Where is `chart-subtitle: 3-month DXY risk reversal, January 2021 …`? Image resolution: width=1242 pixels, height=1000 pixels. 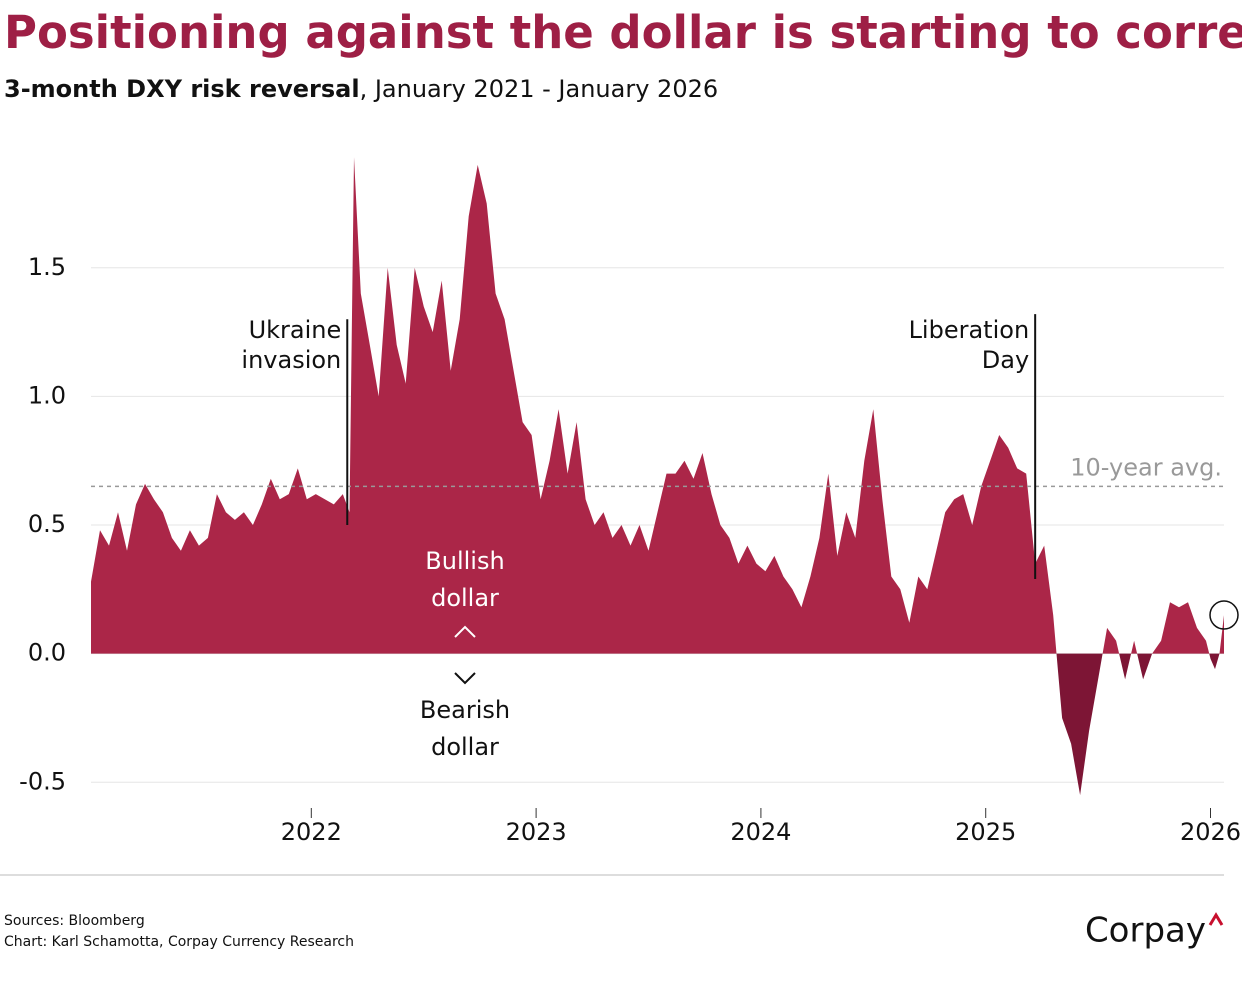
chart-subtitle: 3-month DXY risk reversal, January 2021 … is located at coordinates (361, 89).